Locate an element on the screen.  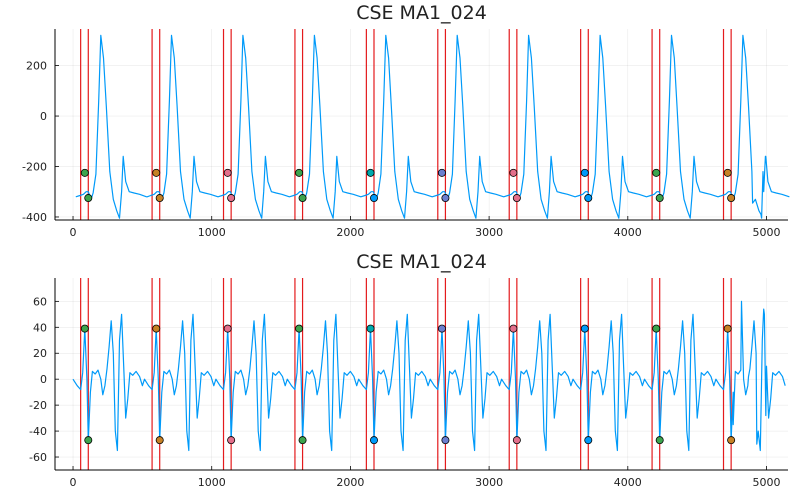
y-tick-label: 40 is located at coordinates (40, 327).